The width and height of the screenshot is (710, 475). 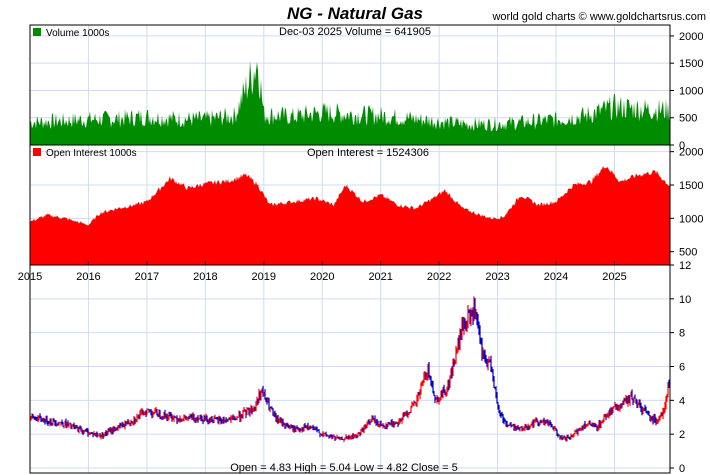 I want to click on year-label-7: 2022, so click(x=439, y=277).